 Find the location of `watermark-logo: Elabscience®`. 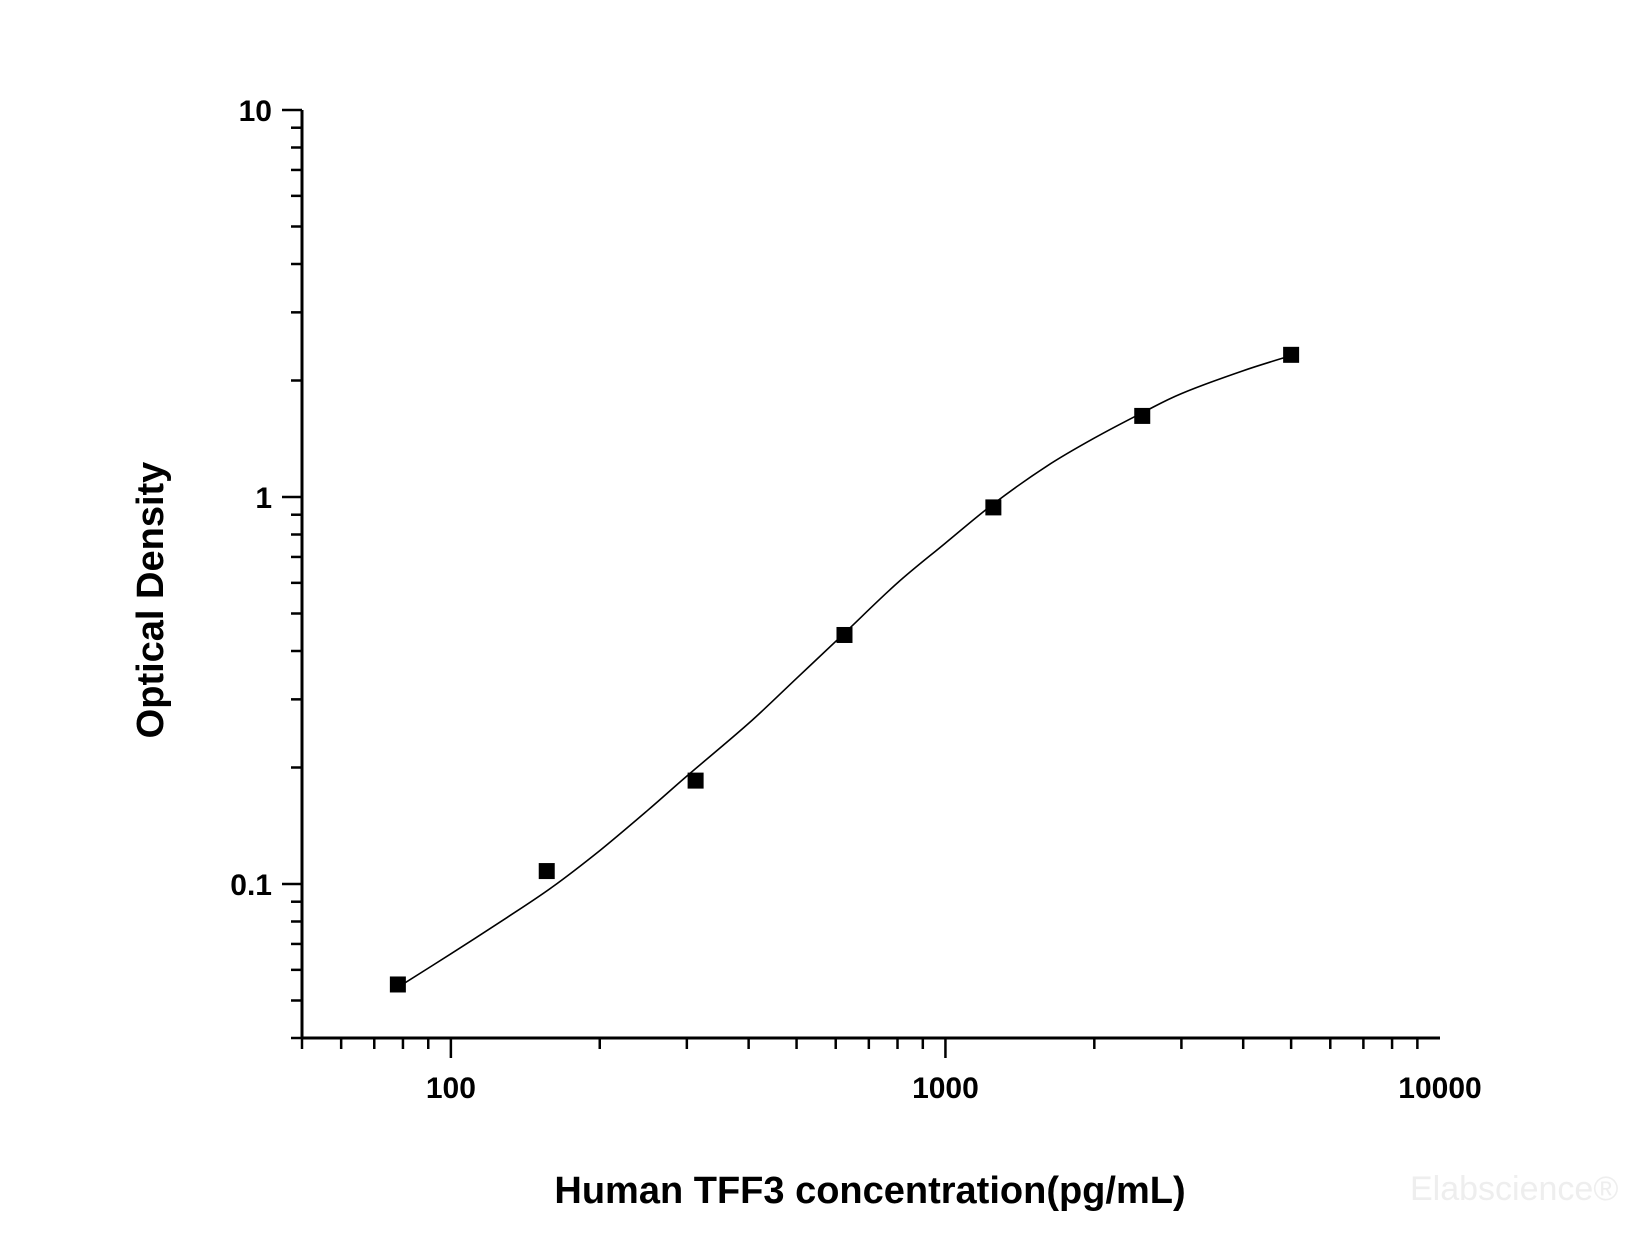

watermark-logo: Elabscience® is located at coordinates (1514, 1189).